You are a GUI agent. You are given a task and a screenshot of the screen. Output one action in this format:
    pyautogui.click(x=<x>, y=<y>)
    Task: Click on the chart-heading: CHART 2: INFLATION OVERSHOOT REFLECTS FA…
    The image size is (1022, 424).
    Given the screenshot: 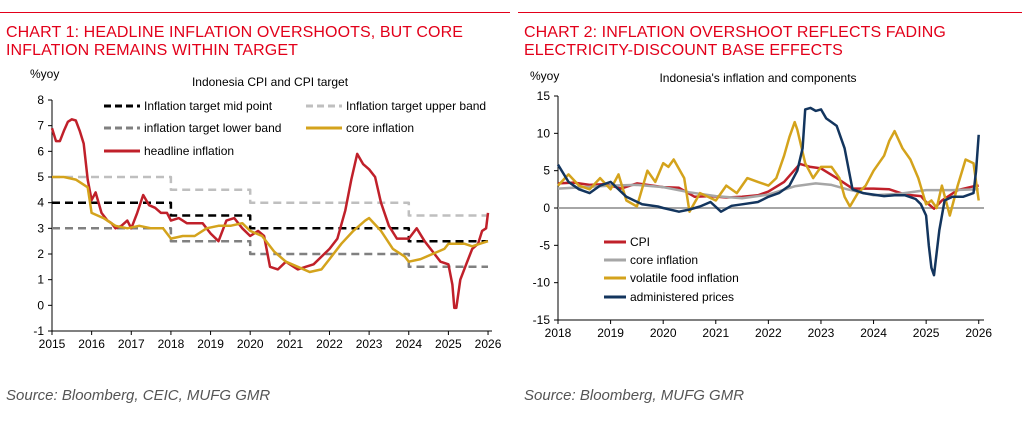 What is the action you would take?
    pyautogui.click(x=735, y=41)
    